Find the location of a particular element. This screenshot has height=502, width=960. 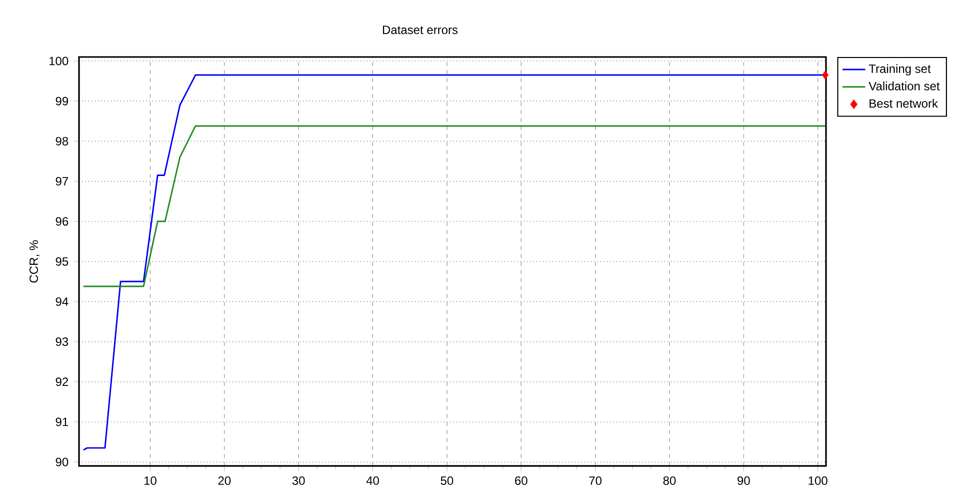

x-tick-label: 40 is located at coordinates (372, 480).